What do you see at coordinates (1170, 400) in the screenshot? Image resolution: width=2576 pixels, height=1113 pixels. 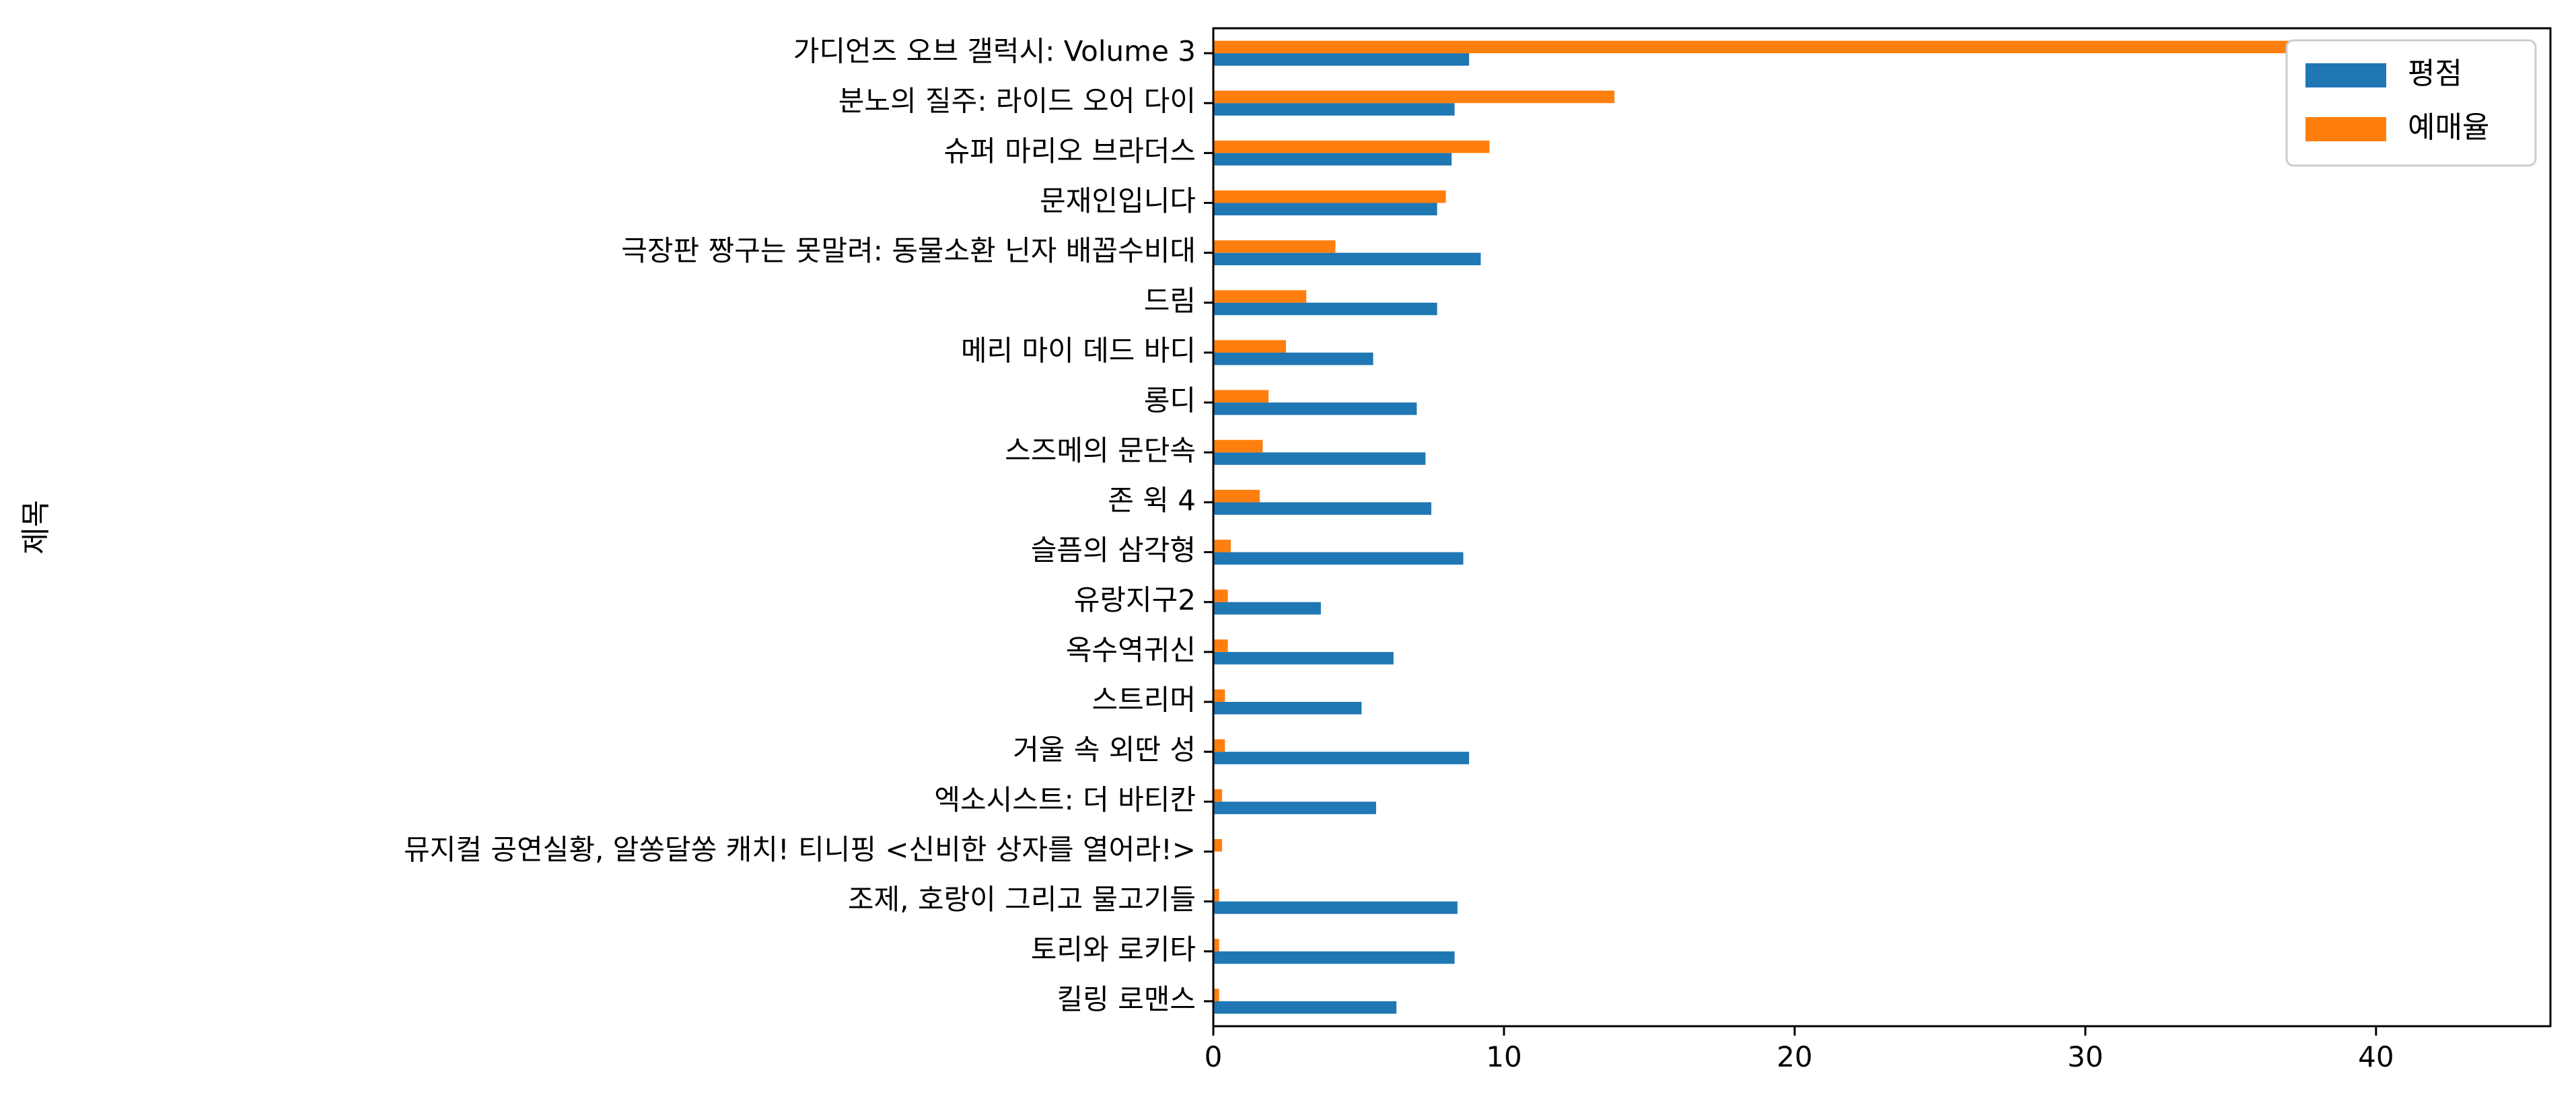 I see `y-tick-label: 롱디` at bounding box center [1170, 400].